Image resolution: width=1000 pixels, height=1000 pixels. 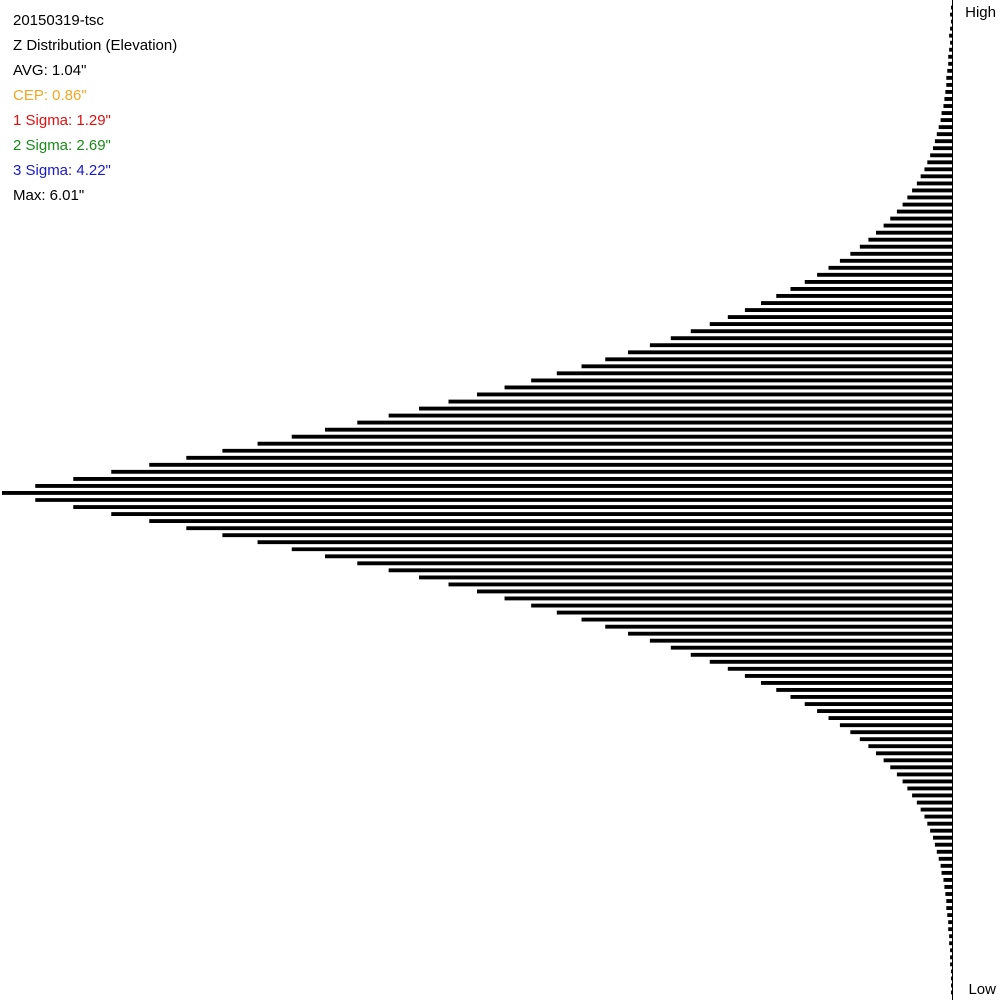 What do you see at coordinates (62, 170) in the screenshot?
I see `sigma3-stat: 3 Sigma: 4.22"` at bounding box center [62, 170].